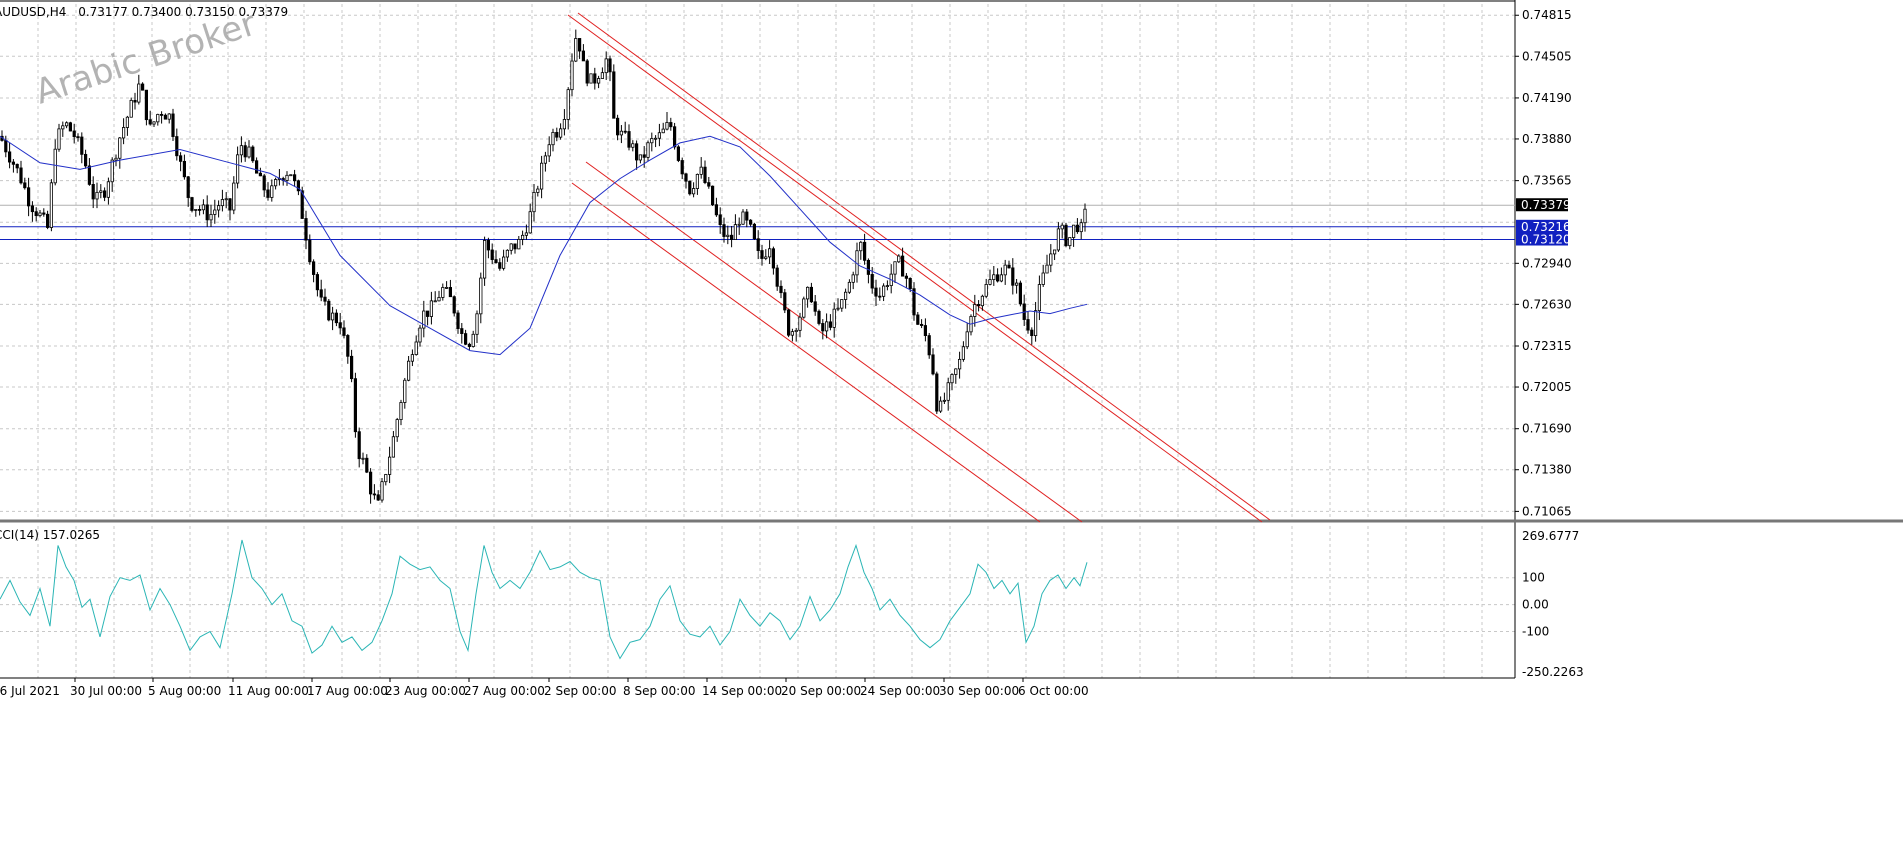  Describe the element at coordinates (659, 691) in the screenshot. I see `time-tick-label: 8 Sep 00:00` at that location.